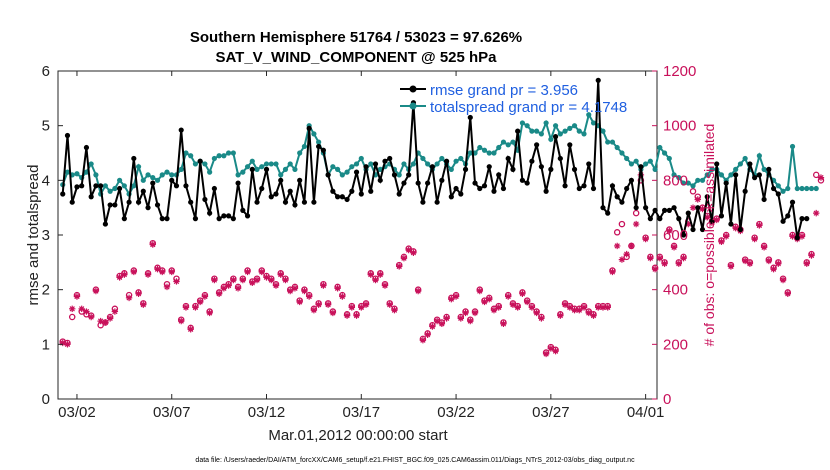  Describe the element at coordinates (675, 180) in the screenshot. I see `y-right-tick-label: 800` at that location.